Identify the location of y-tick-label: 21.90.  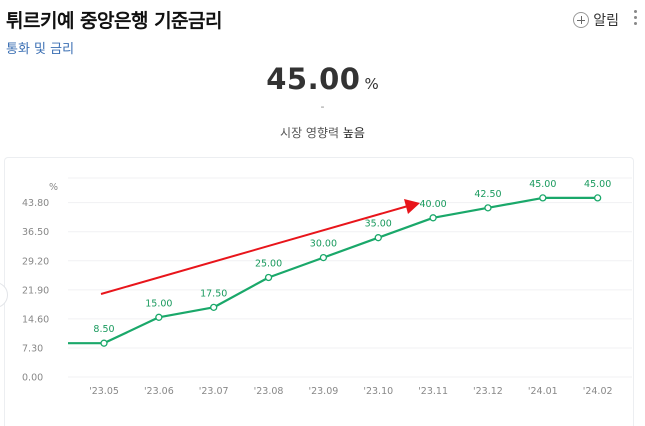
(35, 290).